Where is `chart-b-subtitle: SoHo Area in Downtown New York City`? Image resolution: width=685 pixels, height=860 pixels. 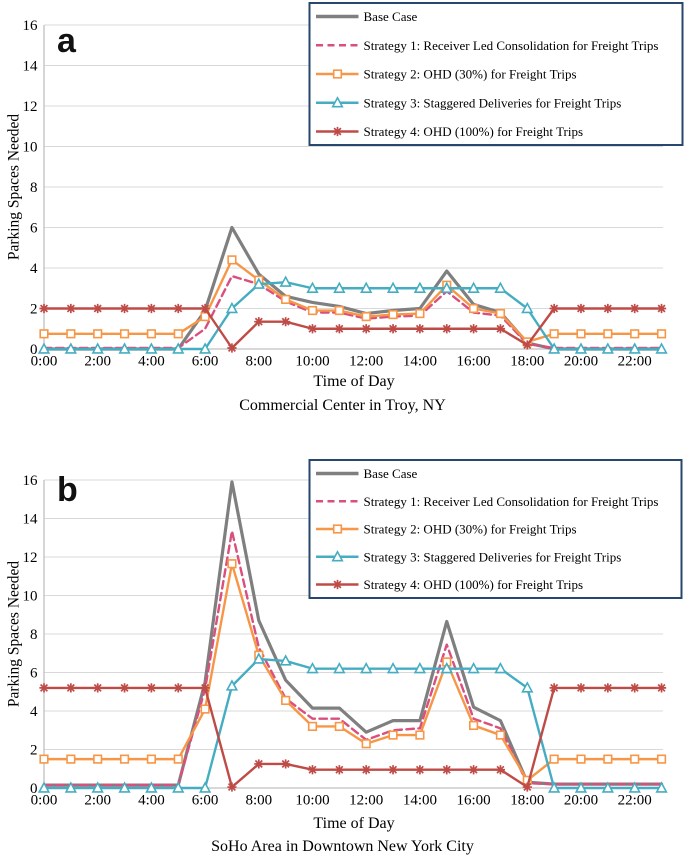 chart-b-subtitle: SoHo Area in Downtown New York City is located at coordinates (342, 846).